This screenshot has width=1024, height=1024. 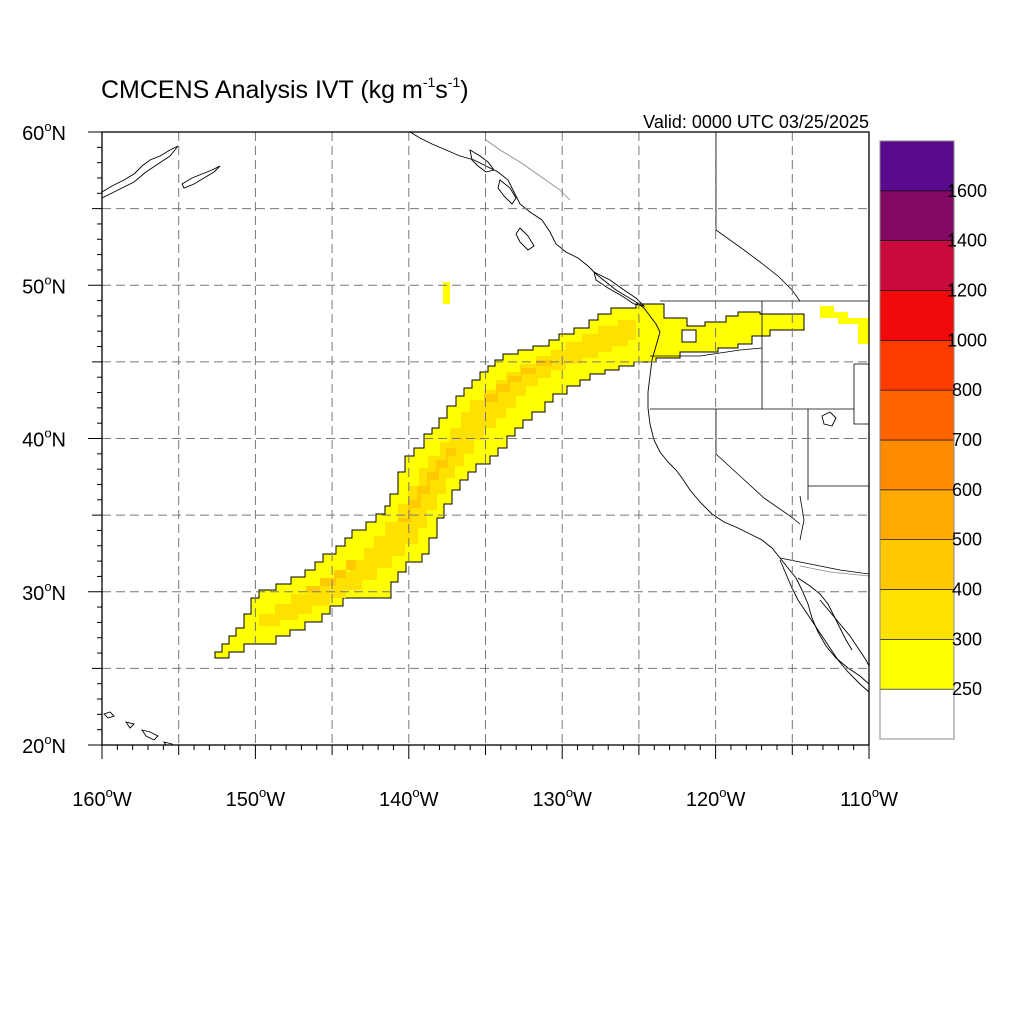 What do you see at coordinates (967, 440) in the screenshot?
I see `colorbar-level-label: 700` at bounding box center [967, 440].